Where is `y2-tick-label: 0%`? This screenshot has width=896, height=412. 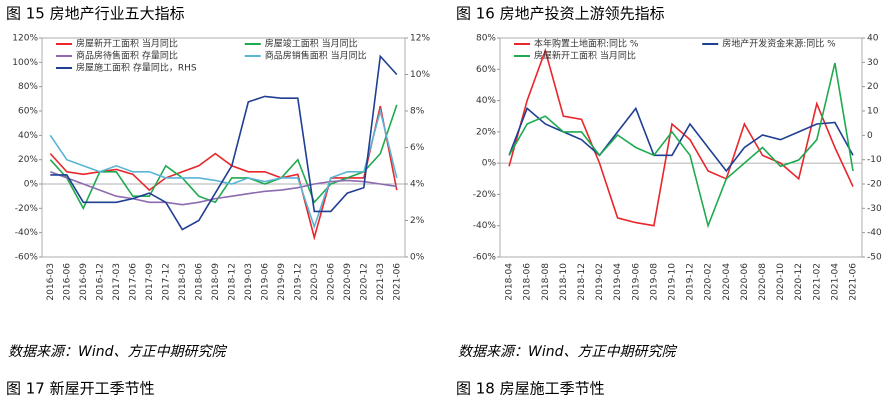
y2-tick-label: 0% is located at coordinates (417, 258).